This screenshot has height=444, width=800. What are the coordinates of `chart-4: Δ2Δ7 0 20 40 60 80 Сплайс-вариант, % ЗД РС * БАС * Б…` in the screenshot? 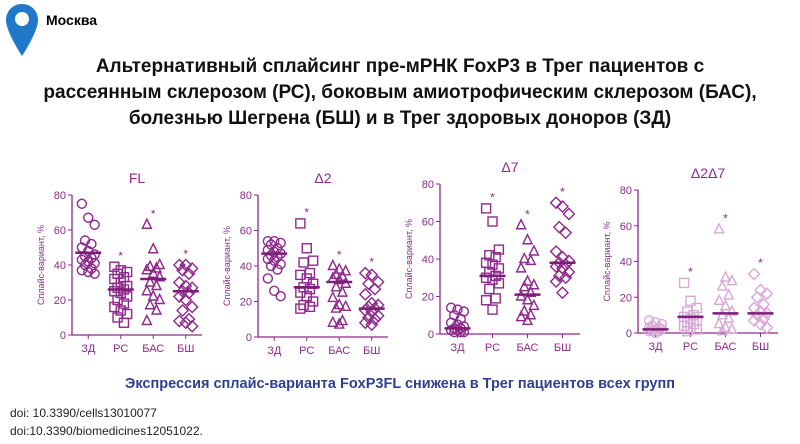 It's located at (690, 259).